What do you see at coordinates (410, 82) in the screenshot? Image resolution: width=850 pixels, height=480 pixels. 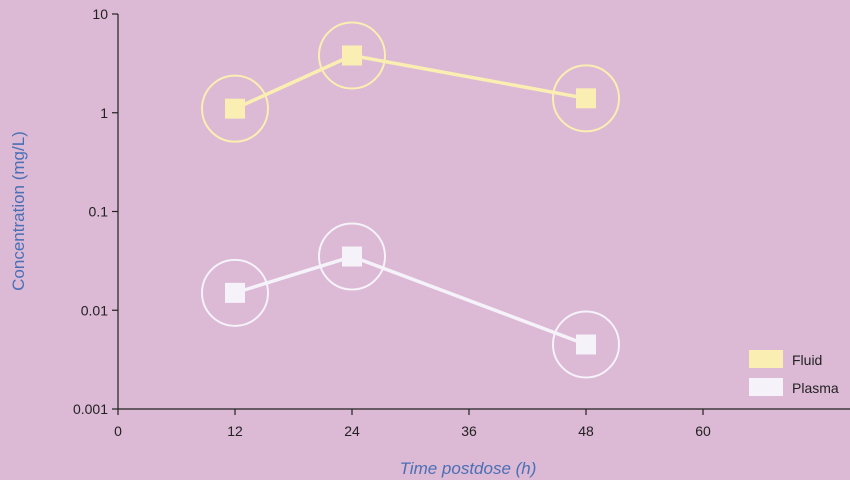 I see `series-line-fluid` at bounding box center [410, 82].